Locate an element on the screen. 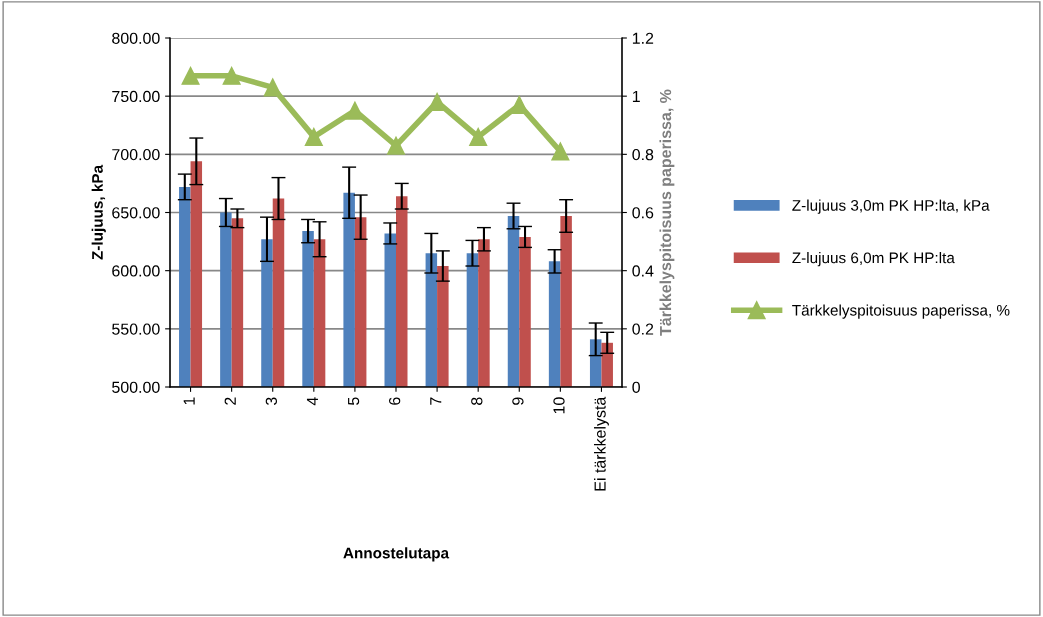 This screenshot has height=617, width=1043. y-tick-label: 600.00 is located at coordinates (136, 271).